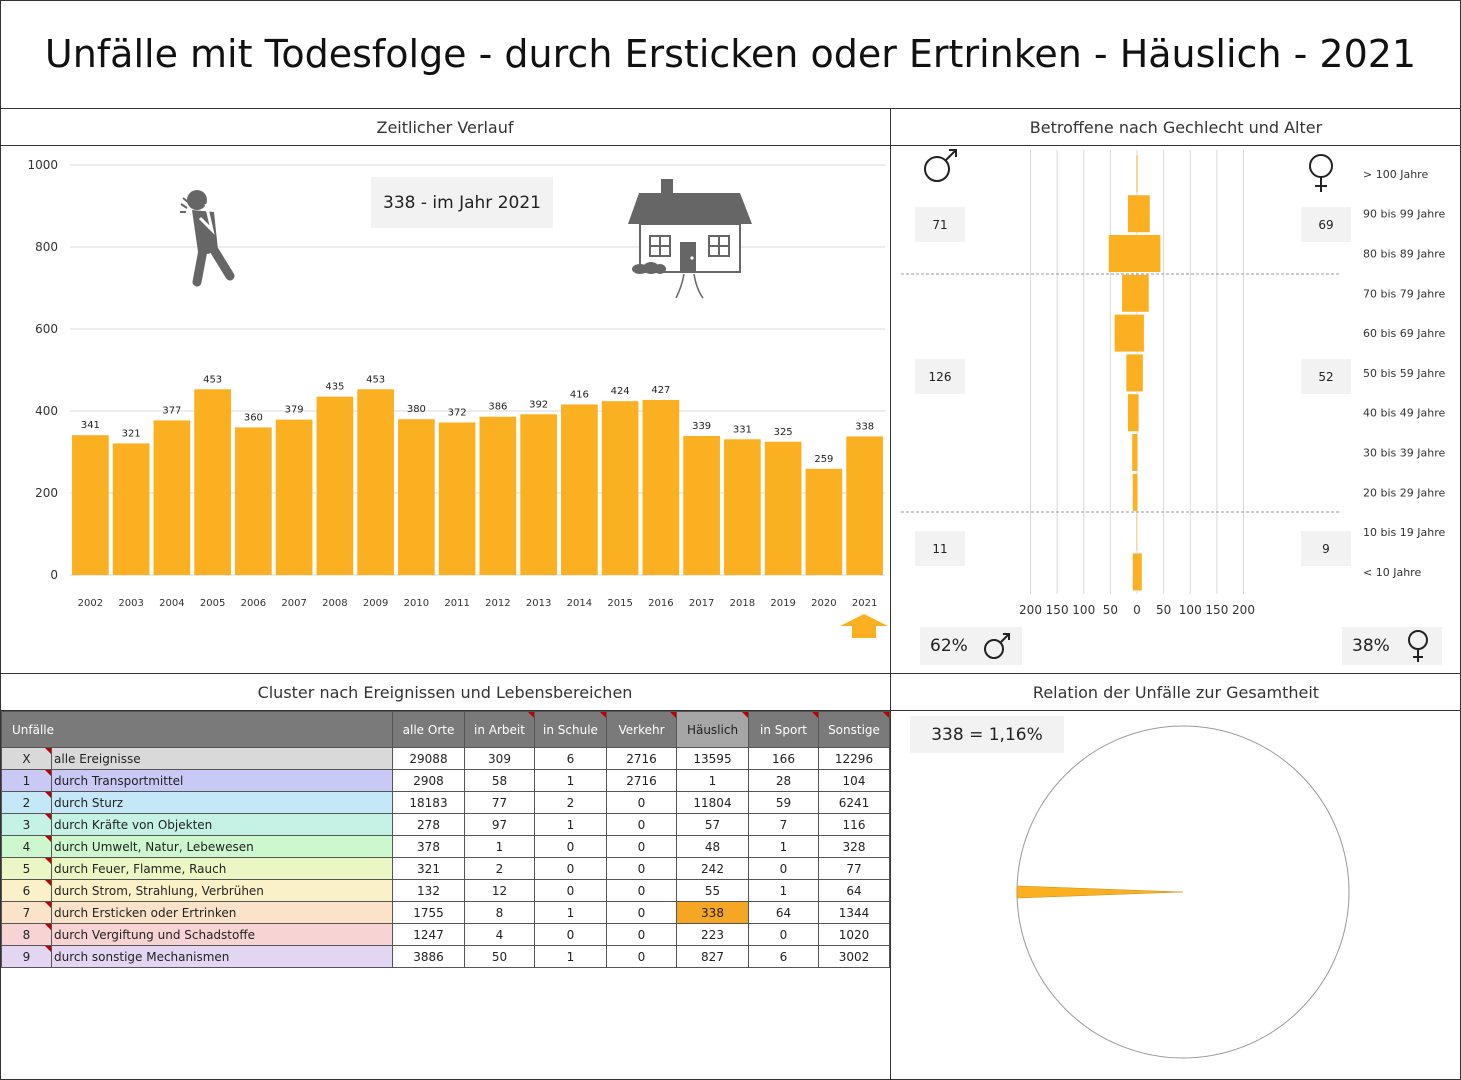 Image resolution: width=1461 pixels, height=1080 pixels. Describe the element at coordinates (854, 758) in the screenshot. I see `table-cell: 12296` at that location.